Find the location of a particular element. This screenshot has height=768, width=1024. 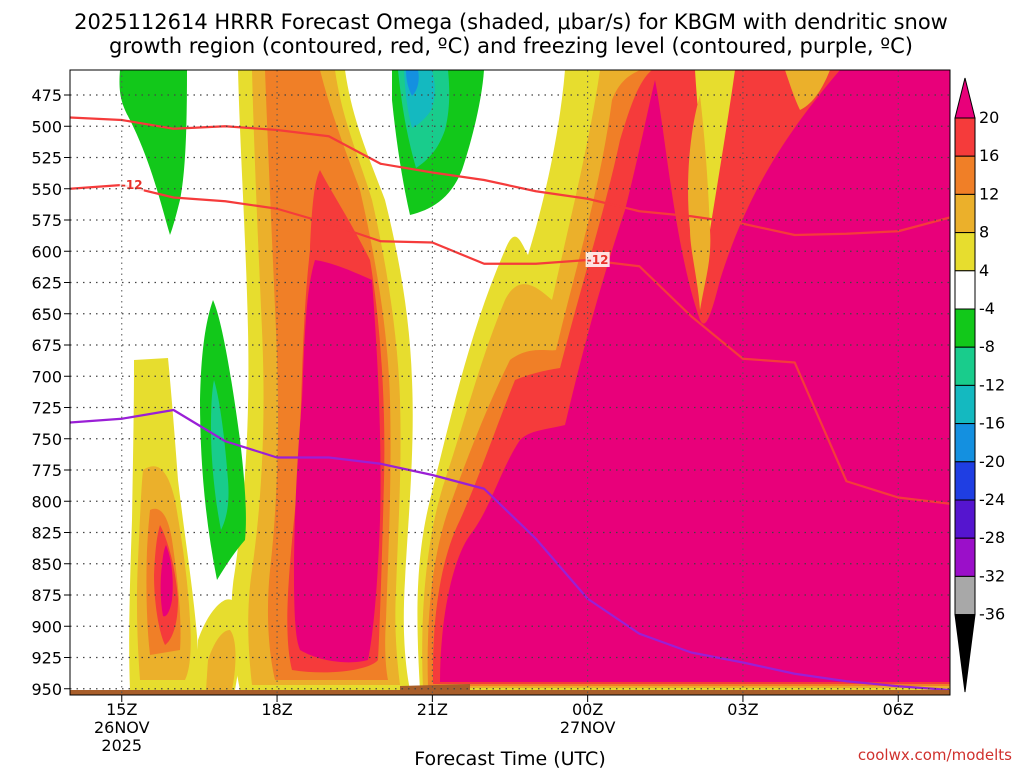

y-tick-label: 525 is located at coordinates (46, 158).